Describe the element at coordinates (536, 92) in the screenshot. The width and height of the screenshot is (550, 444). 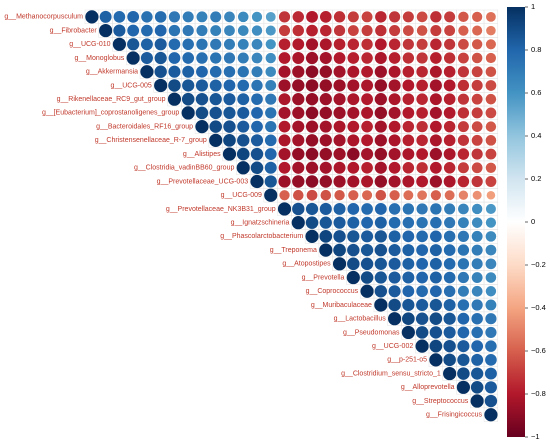
I see `colorbar-tick-label: 0.6` at that location.